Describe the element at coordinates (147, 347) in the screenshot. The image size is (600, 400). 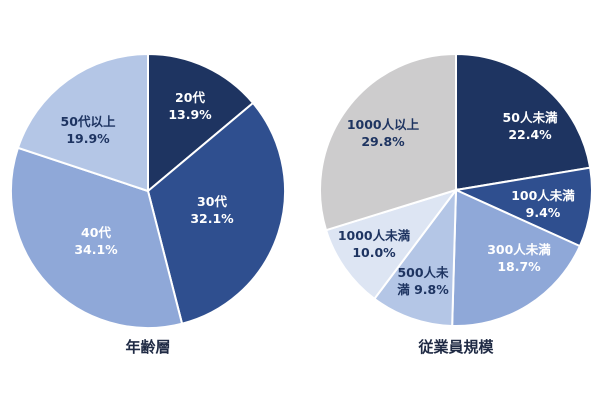
I see `chart-title: 年齢層` at that location.